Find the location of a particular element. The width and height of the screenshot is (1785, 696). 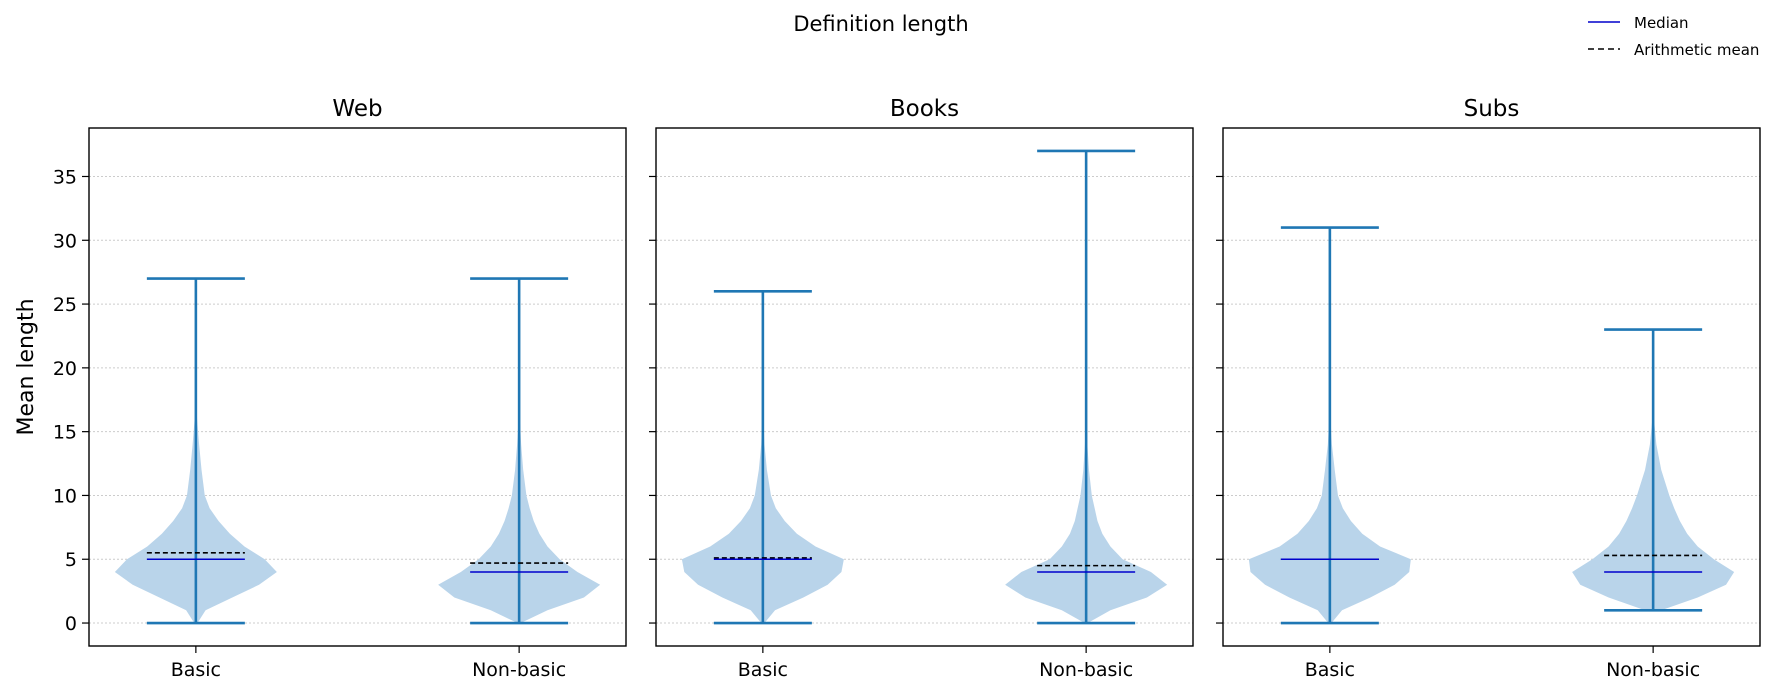

y-tick-label: 5 is located at coordinates (71, 560).